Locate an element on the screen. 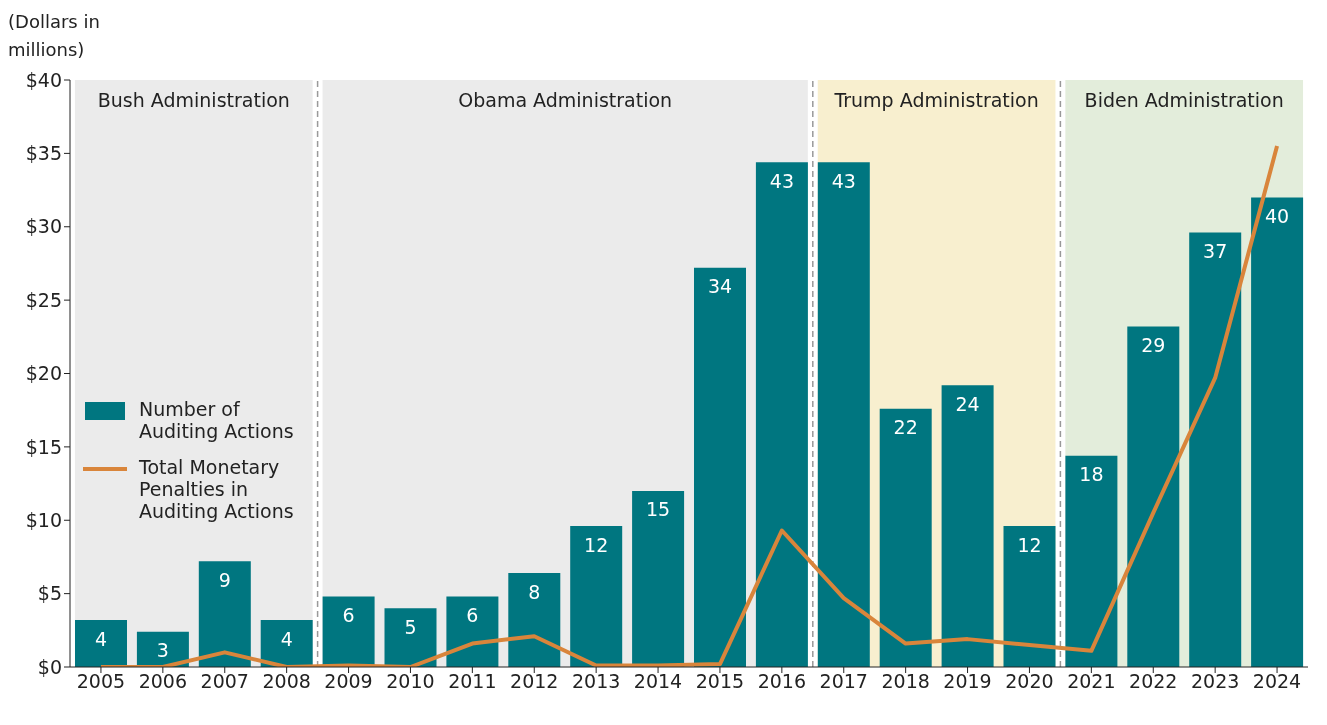 The width and height of the screenshot is (1327, 725). data-label: 3 is located at coordinates (162, 650).